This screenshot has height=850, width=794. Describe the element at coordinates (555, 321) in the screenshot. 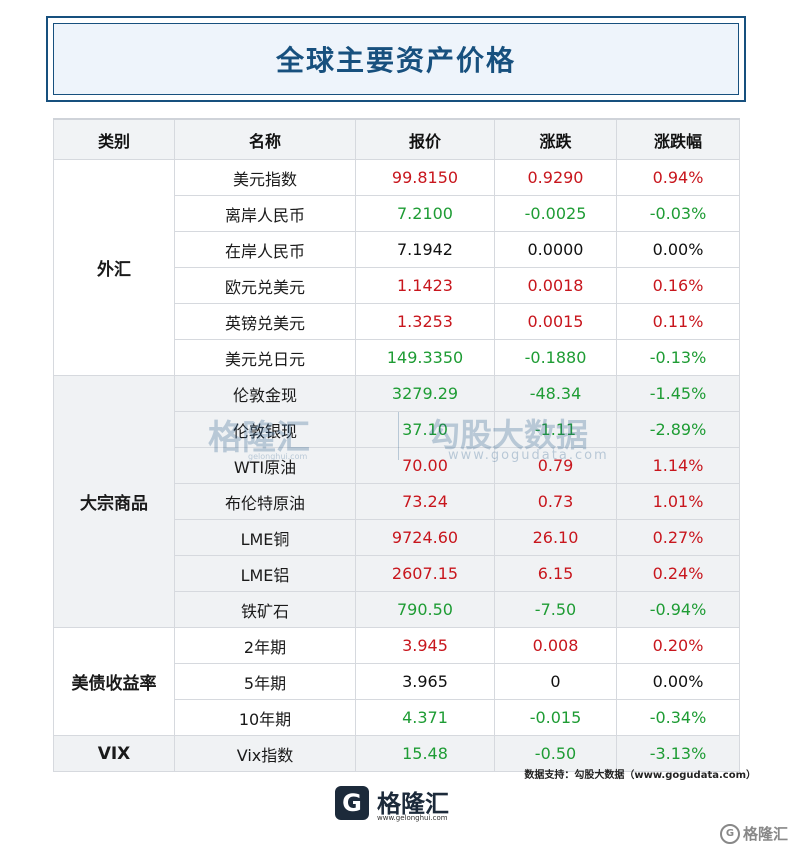

I see `change-cell: 0.0015` at that location.